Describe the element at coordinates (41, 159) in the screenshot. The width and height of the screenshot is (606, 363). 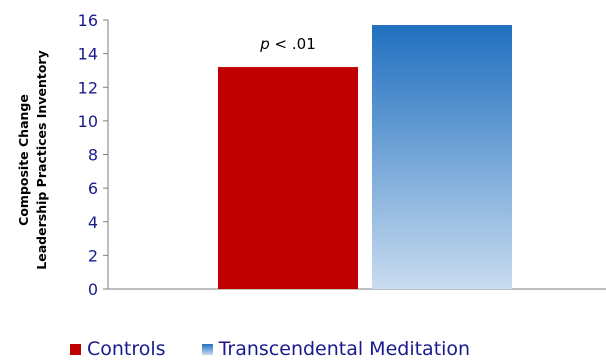
I see `y-axis-title-line-2: Leadership Practices Inventory` at that location.